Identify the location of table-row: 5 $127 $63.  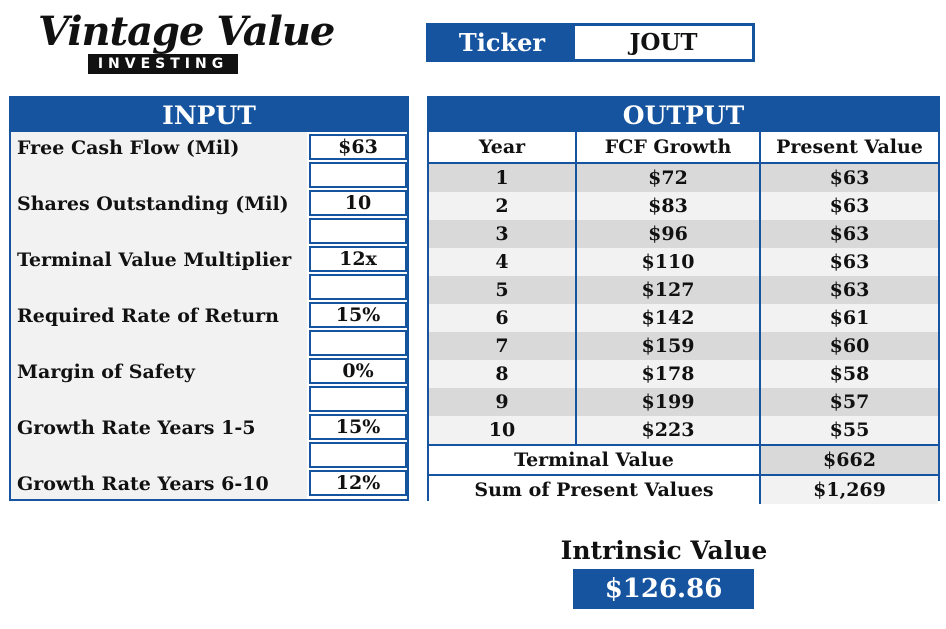
(683, 290).